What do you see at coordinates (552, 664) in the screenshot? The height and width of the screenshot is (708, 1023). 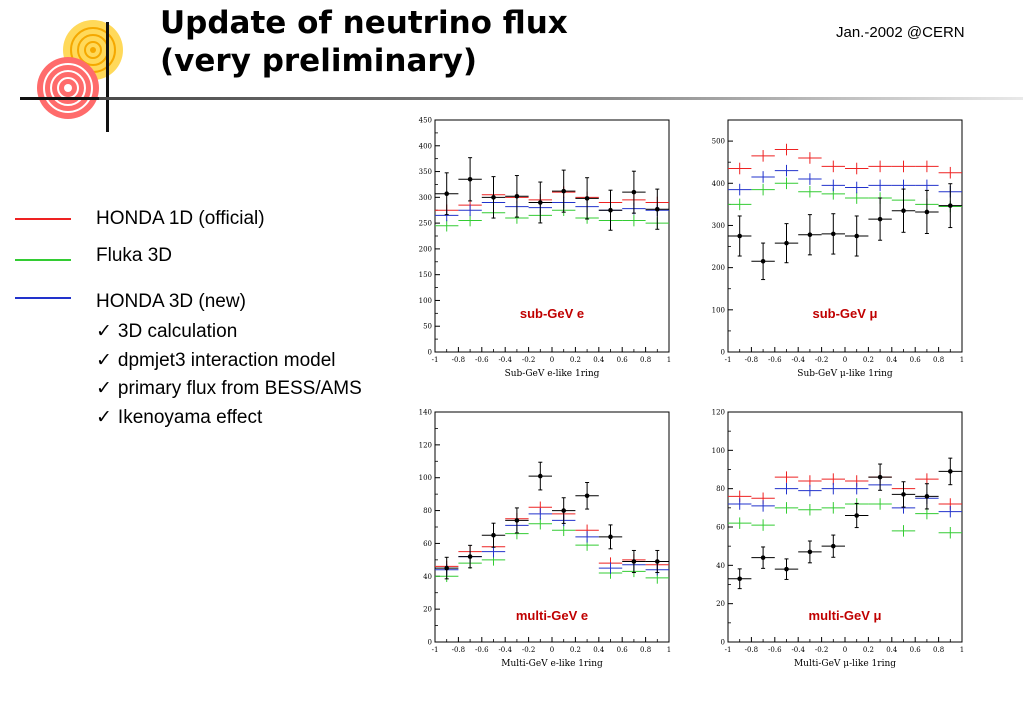 I see `x-axis-label: Multi-GeV e-like 1ring` at bounding box center [552, 664].